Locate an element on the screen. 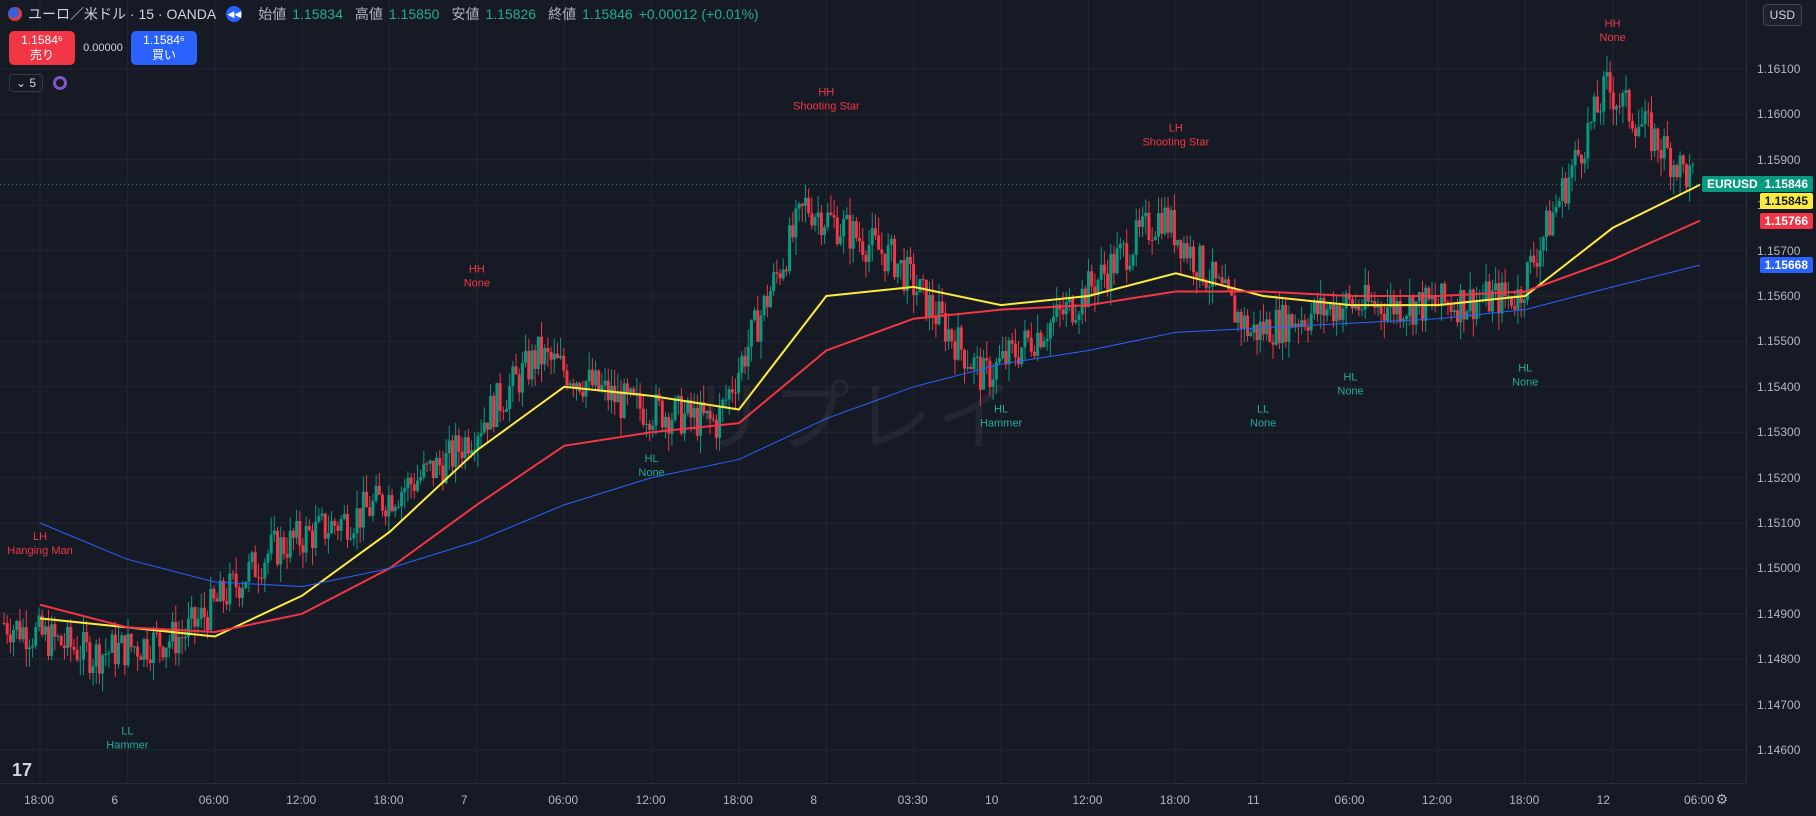  tradingview-logo: 17 is located at coordinates (22, 770).